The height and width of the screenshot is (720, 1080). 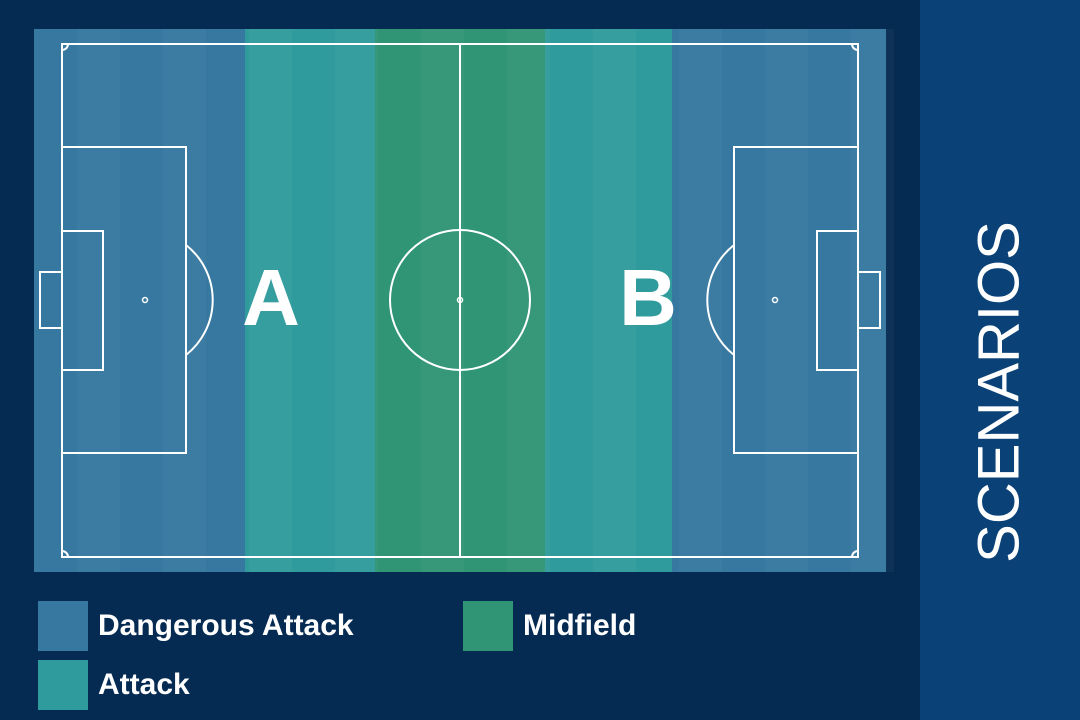 I want to click on scenario-label: B, so click(x=648, y=297).